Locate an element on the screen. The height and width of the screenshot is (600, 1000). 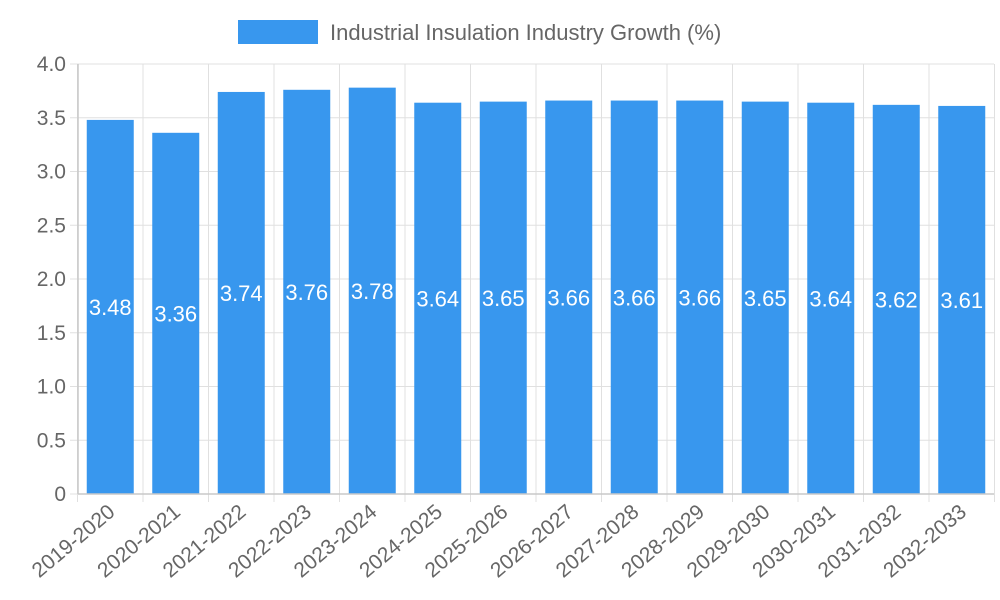
y-tick-label: 2.0 is located at coordinates (51, 279).